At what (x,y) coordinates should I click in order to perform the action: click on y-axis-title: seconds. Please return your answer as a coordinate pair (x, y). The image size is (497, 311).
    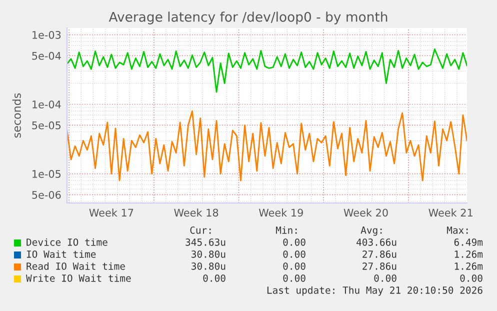
    Looking at the image, I should click on (16, 115).